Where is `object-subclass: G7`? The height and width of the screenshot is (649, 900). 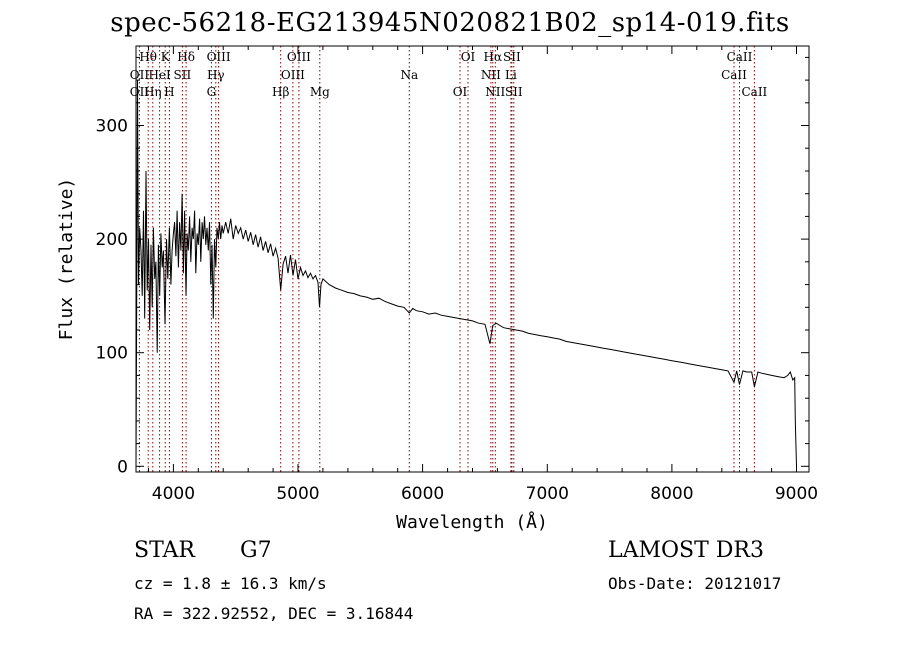
object-subclass: G7 is located at coordinates (256, 550).